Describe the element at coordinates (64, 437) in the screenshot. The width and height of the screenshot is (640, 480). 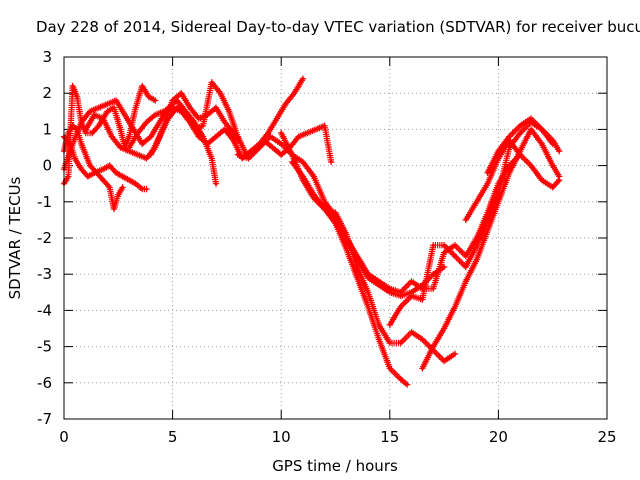
I see `x-tick-label: 0` at that location.